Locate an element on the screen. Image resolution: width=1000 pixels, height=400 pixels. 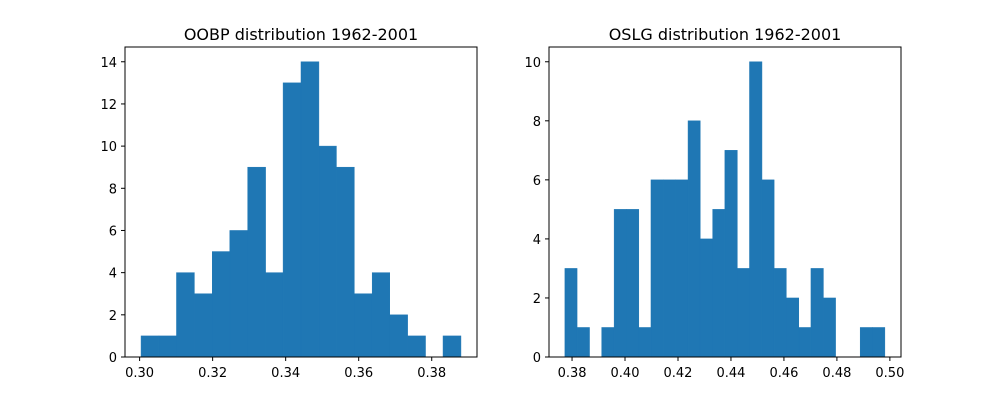
chart-title: OOBP distribution 1962-2001 is located at coordinates (301, 34).